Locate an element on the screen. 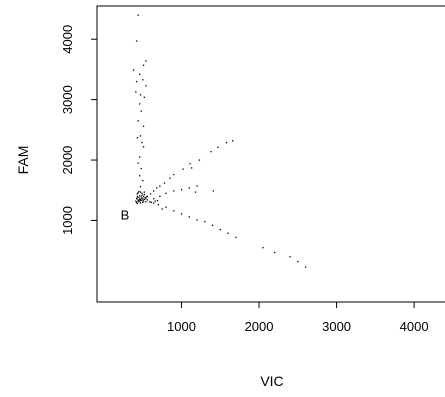 The width and height of the screenshot is (445, 397). x-axis-title: VIC is located at coordinates (271, 381).